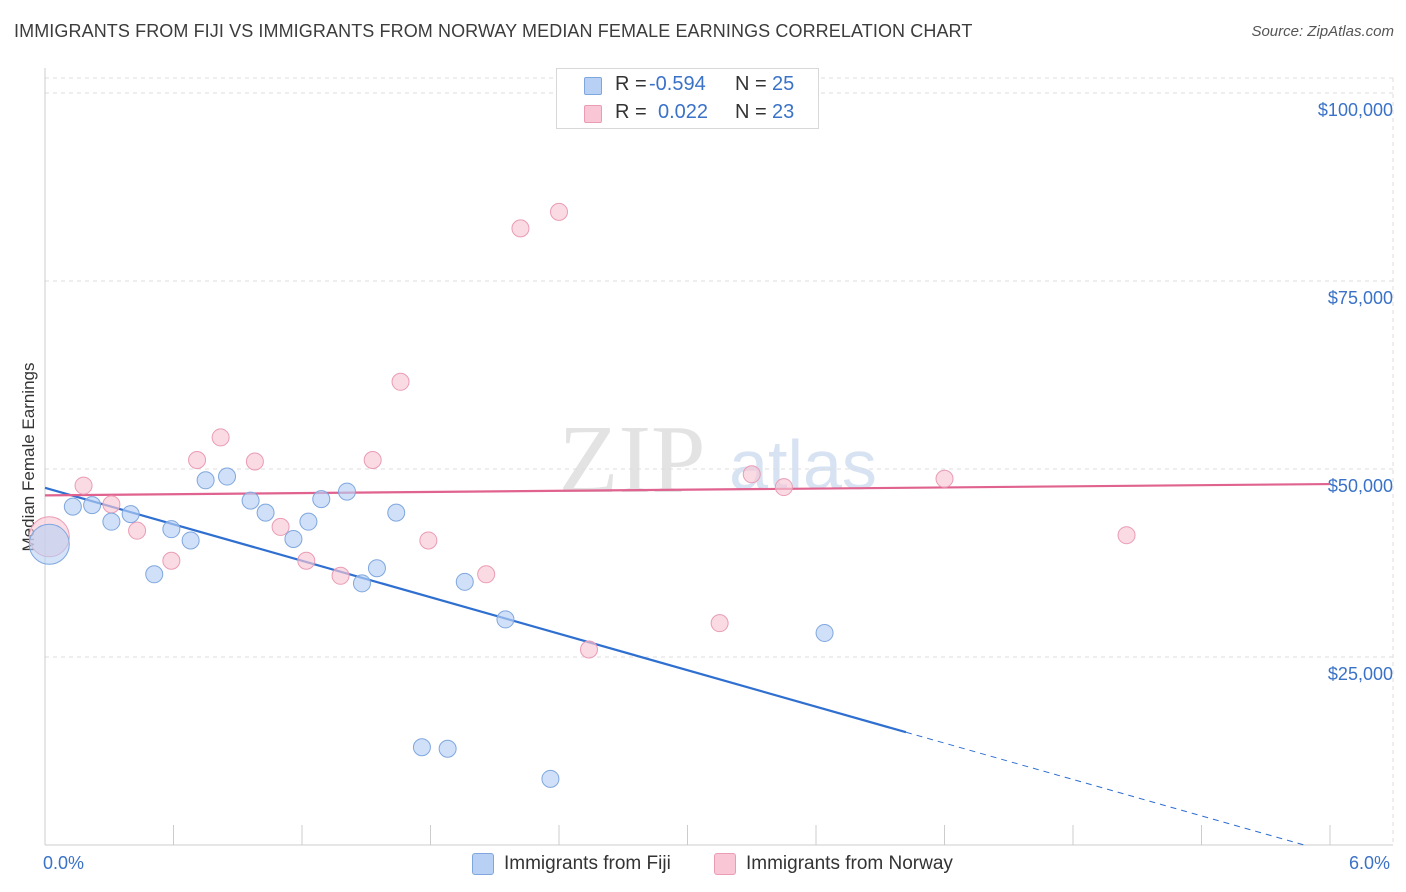 The width and height of the screenshot is (1406, 892). I want to click on stats-row-norway: R = 0.022 N = 23, so click(687, 114).